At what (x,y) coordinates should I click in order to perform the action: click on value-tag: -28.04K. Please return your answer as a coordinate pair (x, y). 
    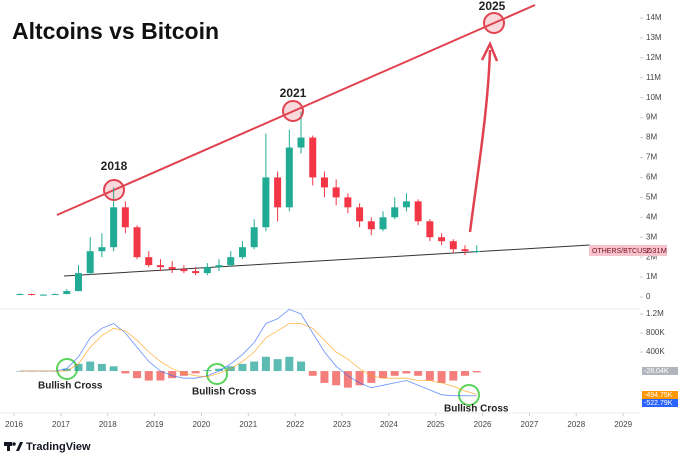
    Looking at the image, I should click on (656, 371).